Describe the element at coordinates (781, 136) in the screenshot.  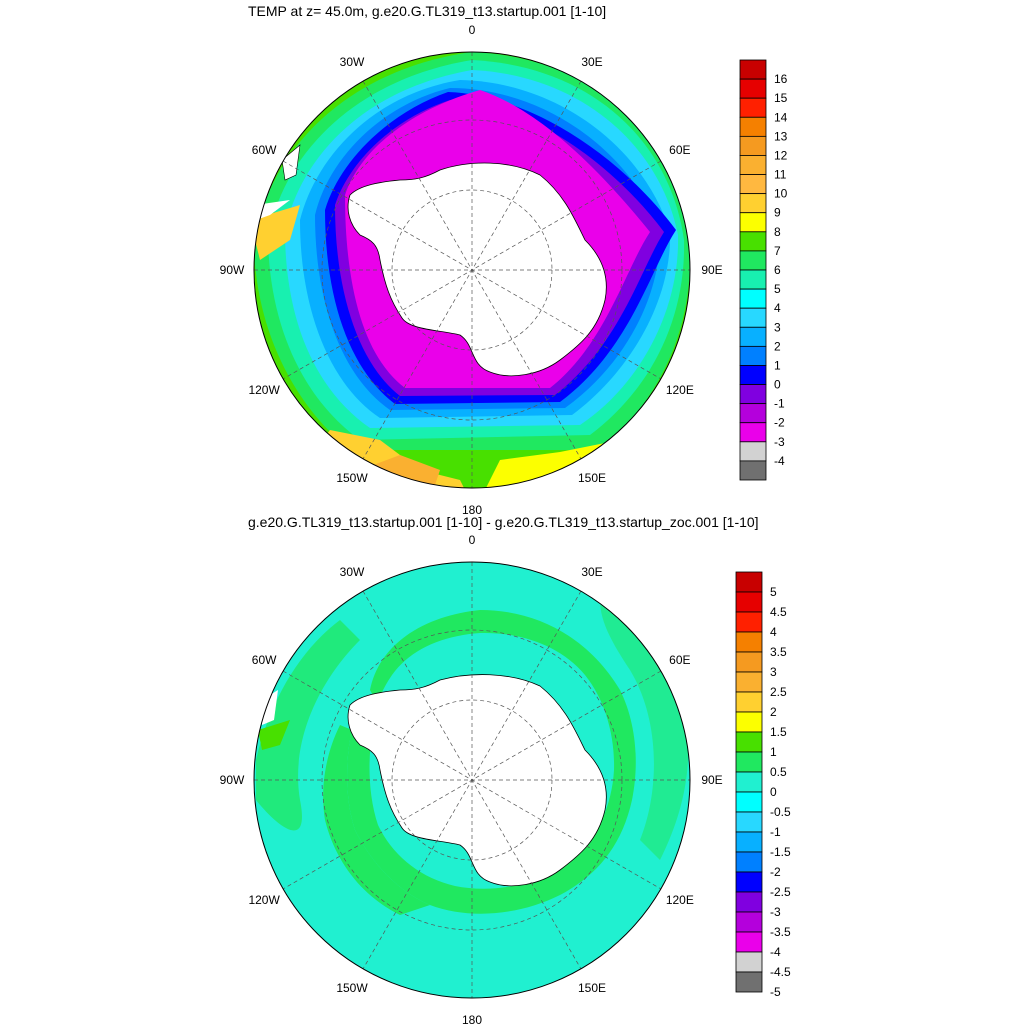
I see `colorbar-label: 13` at that location.